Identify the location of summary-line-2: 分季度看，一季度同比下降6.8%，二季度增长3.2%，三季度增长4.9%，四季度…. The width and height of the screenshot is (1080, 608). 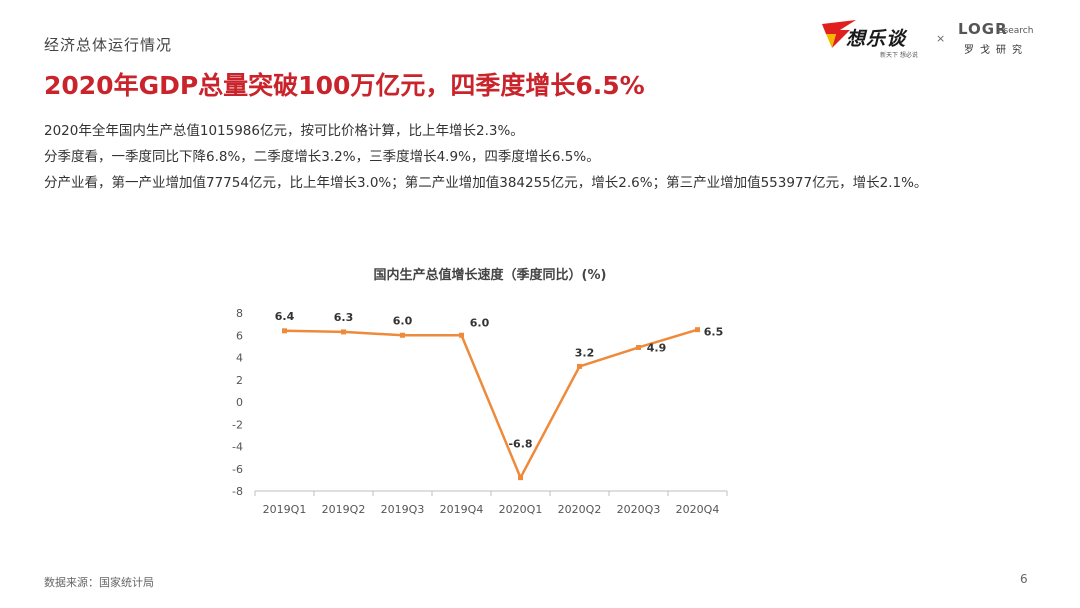
(322, 157).